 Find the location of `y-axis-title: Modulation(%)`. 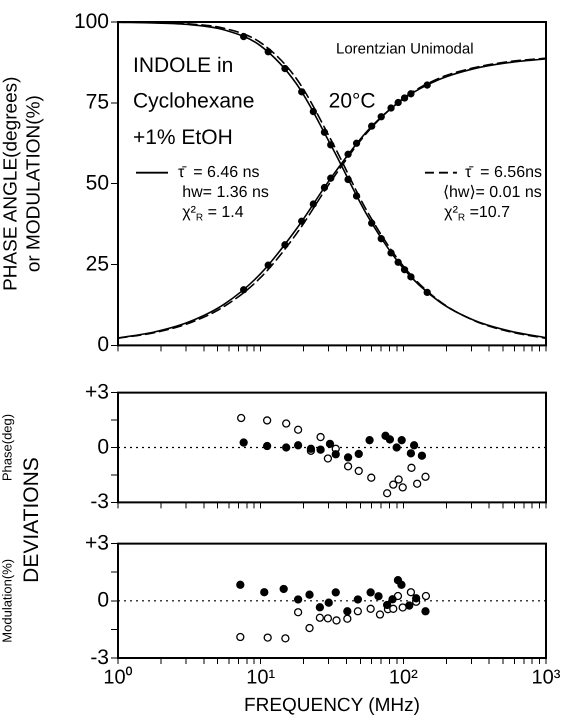

y-axis-title: Modulation(%) is located at coordinates (7, 600).